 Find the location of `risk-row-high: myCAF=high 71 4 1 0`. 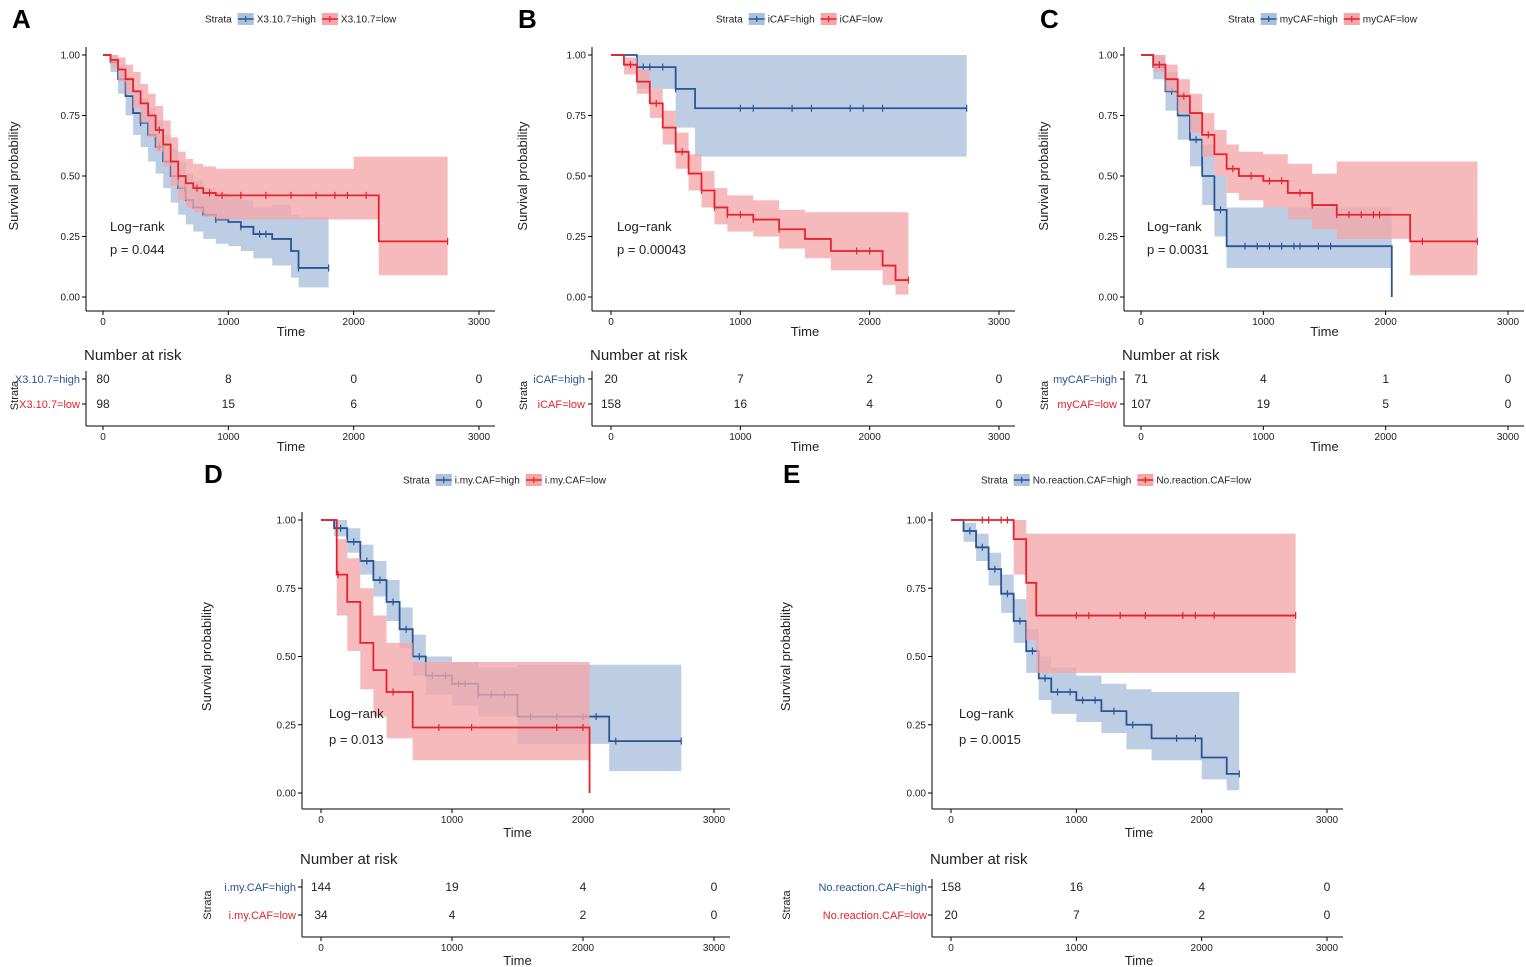

risk-row-high: myCAF=high 71 4 1 0 is located at coordinates (1282, 379).